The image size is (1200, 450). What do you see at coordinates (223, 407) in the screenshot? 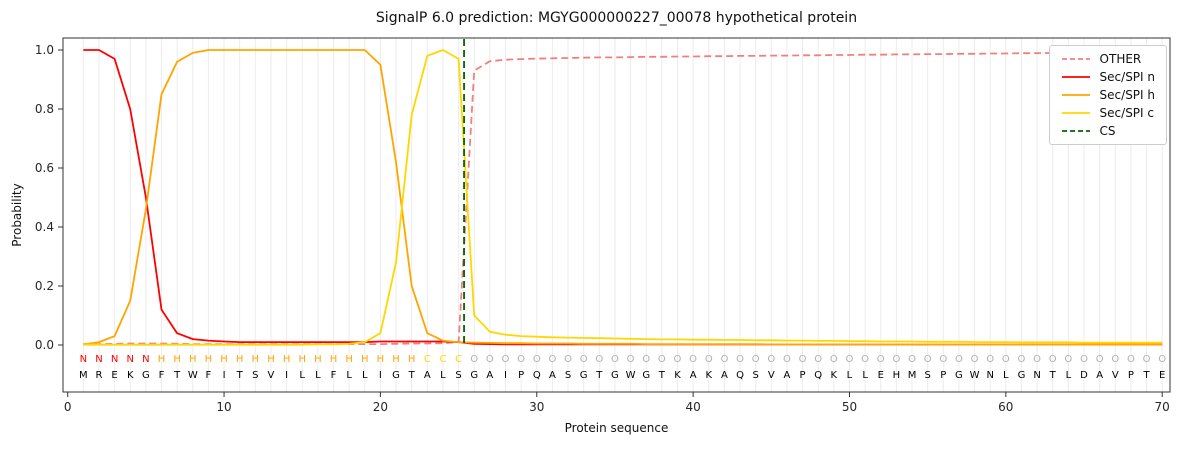
I see `x-tick-label: 10` at bounding box center [223, 407].